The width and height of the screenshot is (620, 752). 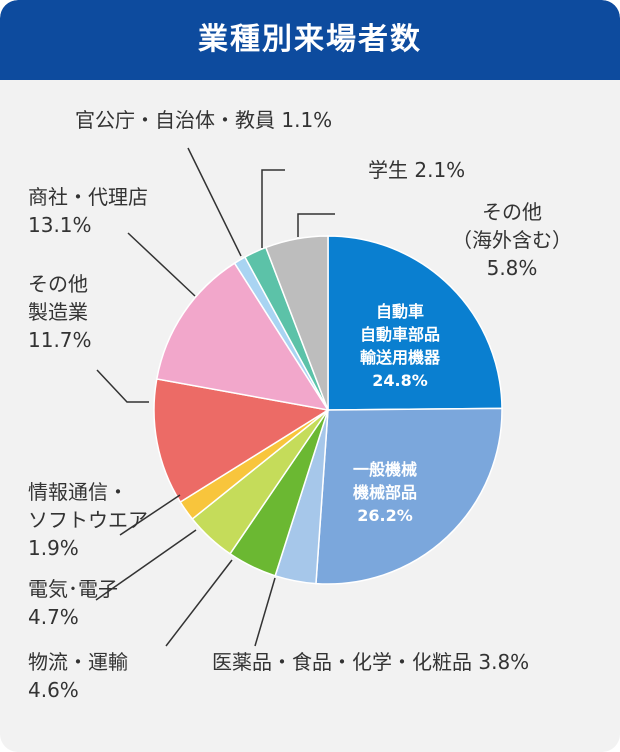 I want to click on label-value: 1.9%, so click(x=53, y=548).